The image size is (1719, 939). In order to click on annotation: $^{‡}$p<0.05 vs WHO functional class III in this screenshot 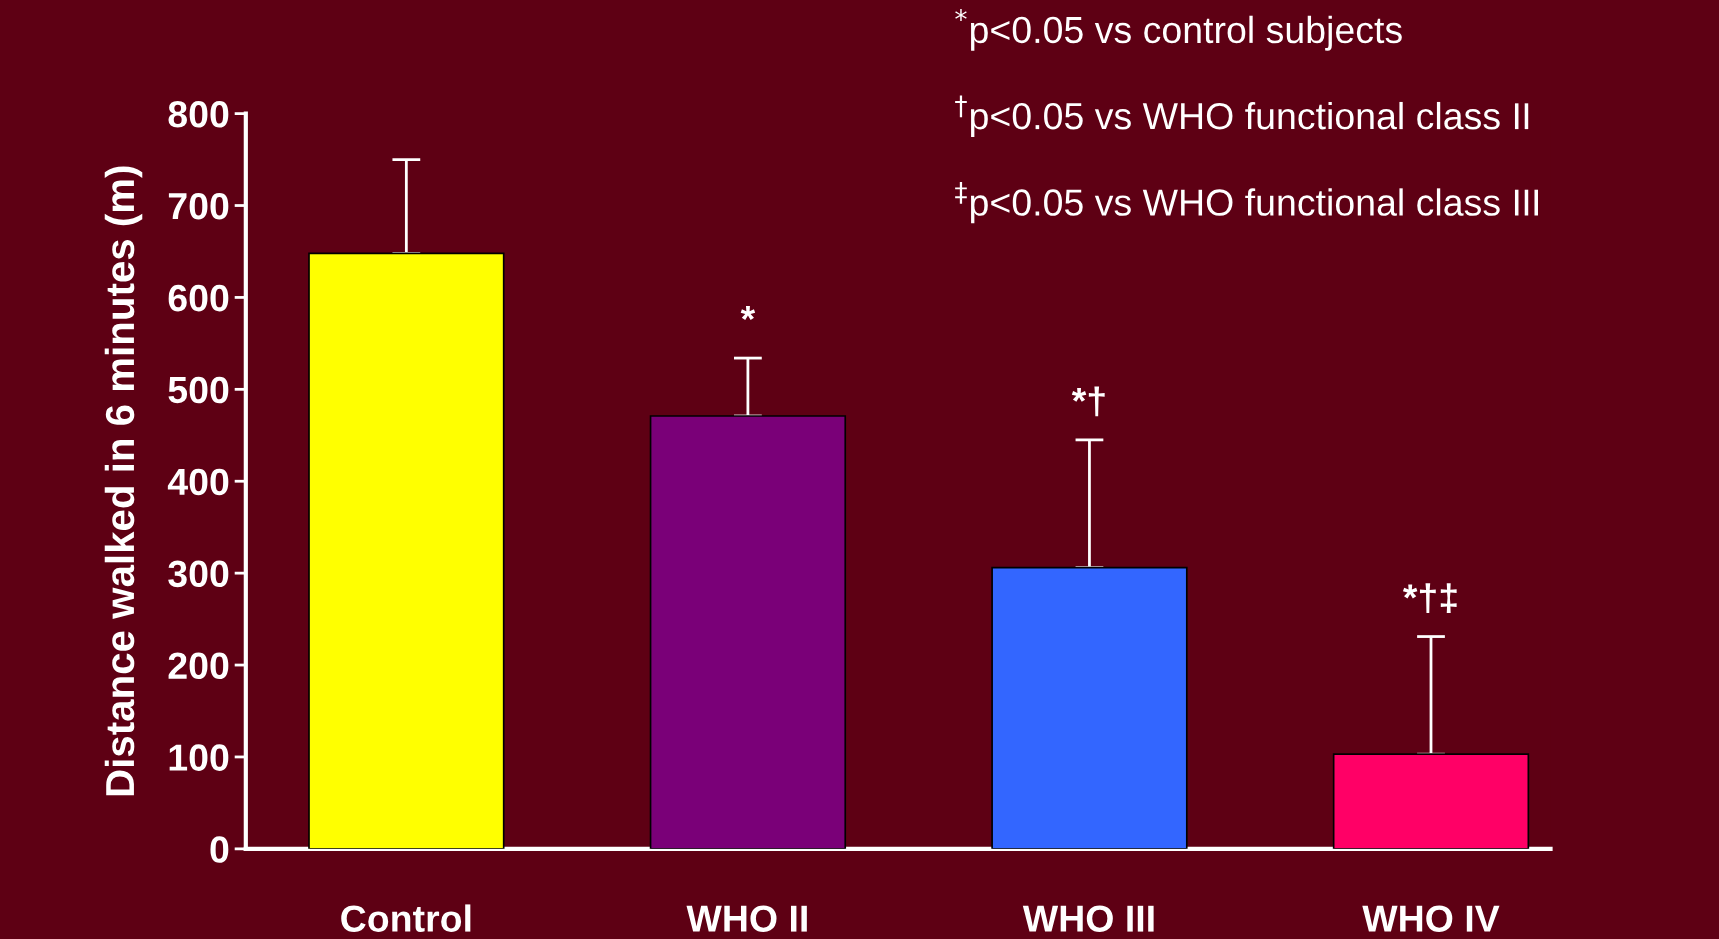, I will do `click(1246, 203)`.